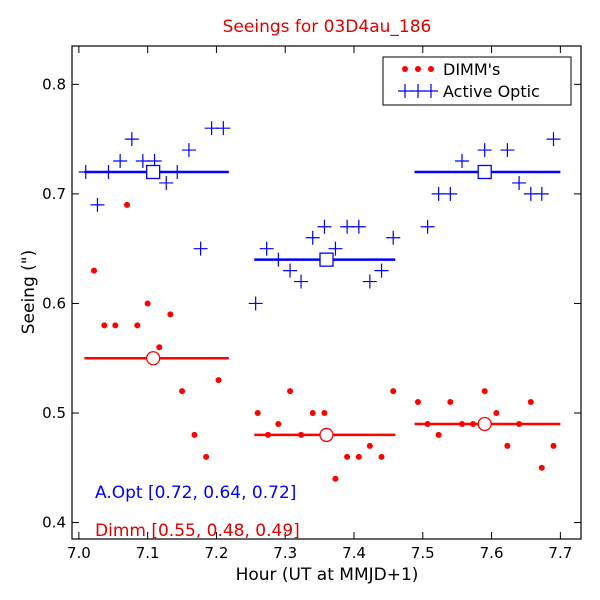 This screenshot has height=600, width=600. I want to click on legend: DIMM's Active Optic, so click(477, 81).